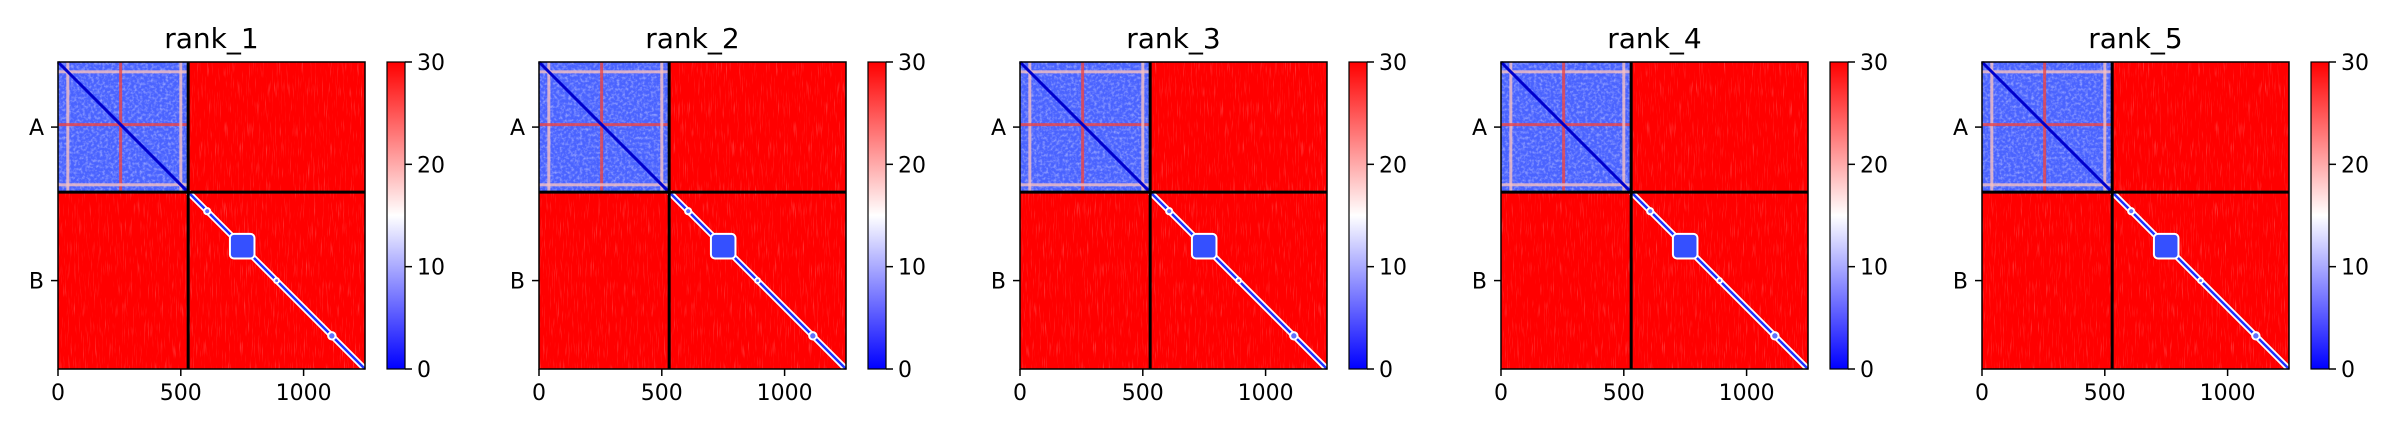  Describe the element at coordinates (692, 38) in the screenshot. I see `chart-title: rank_2` at that location.